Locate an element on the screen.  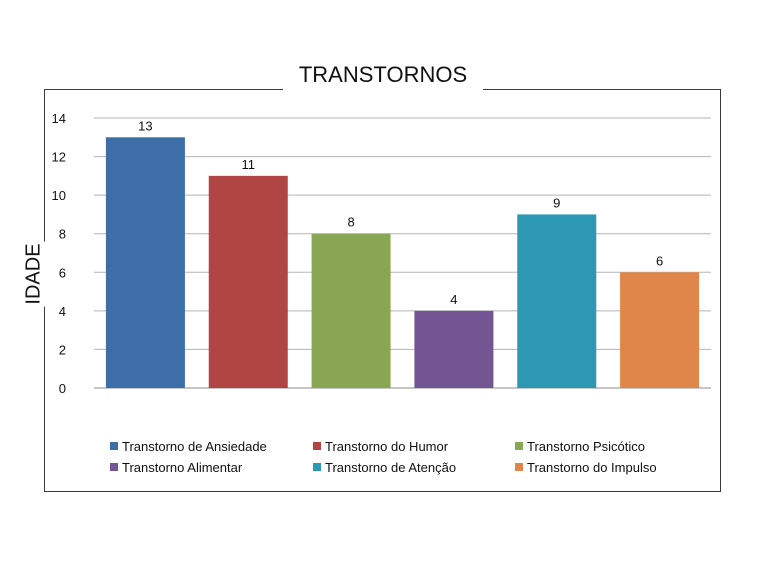
legend-item: Transtorno de Atenção is located at coordinates (384, 468).